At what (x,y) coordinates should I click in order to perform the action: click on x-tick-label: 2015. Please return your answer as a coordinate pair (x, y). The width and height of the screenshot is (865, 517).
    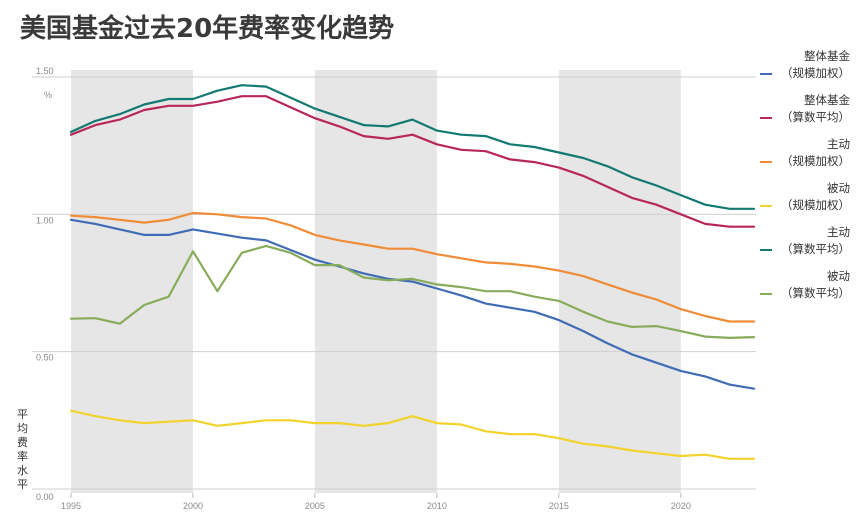
    Looking at the image, I should click on (559, 506).